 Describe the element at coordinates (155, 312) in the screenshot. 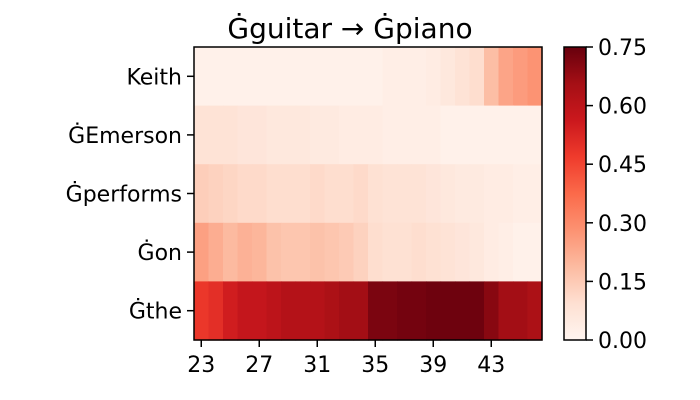

I see `y-tick-label: Ġthe` at that location.